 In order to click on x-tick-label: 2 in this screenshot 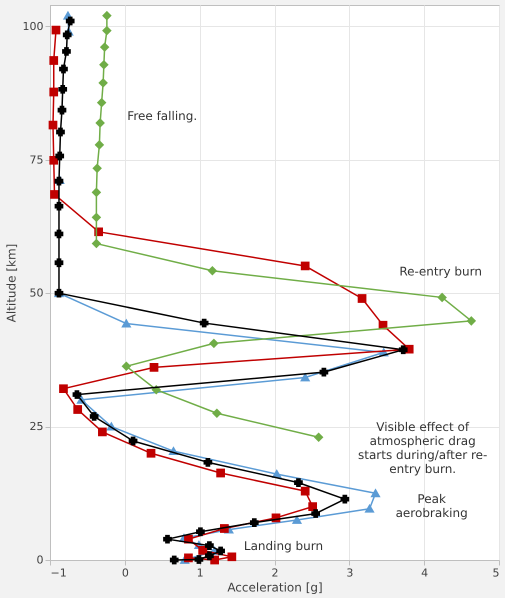, I will do `click(275, 573)`.